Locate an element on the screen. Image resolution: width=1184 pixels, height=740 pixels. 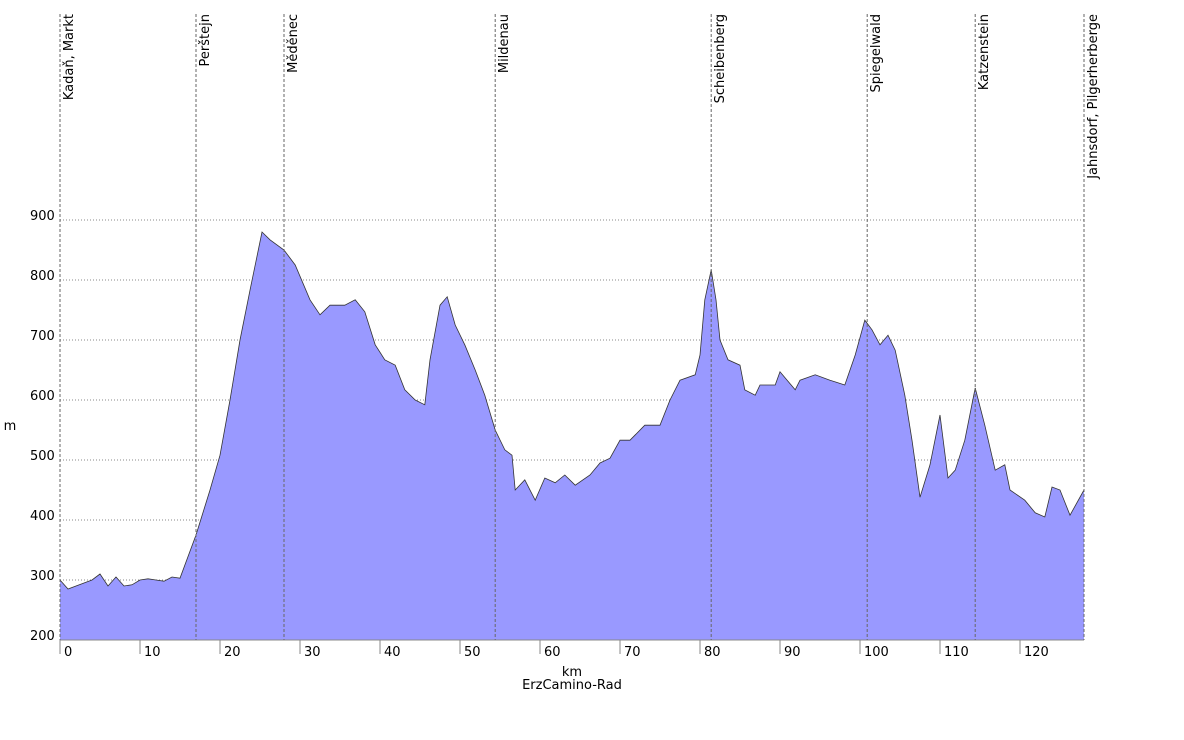
y-tick-label: 800 is located at coordinates (42, 276).